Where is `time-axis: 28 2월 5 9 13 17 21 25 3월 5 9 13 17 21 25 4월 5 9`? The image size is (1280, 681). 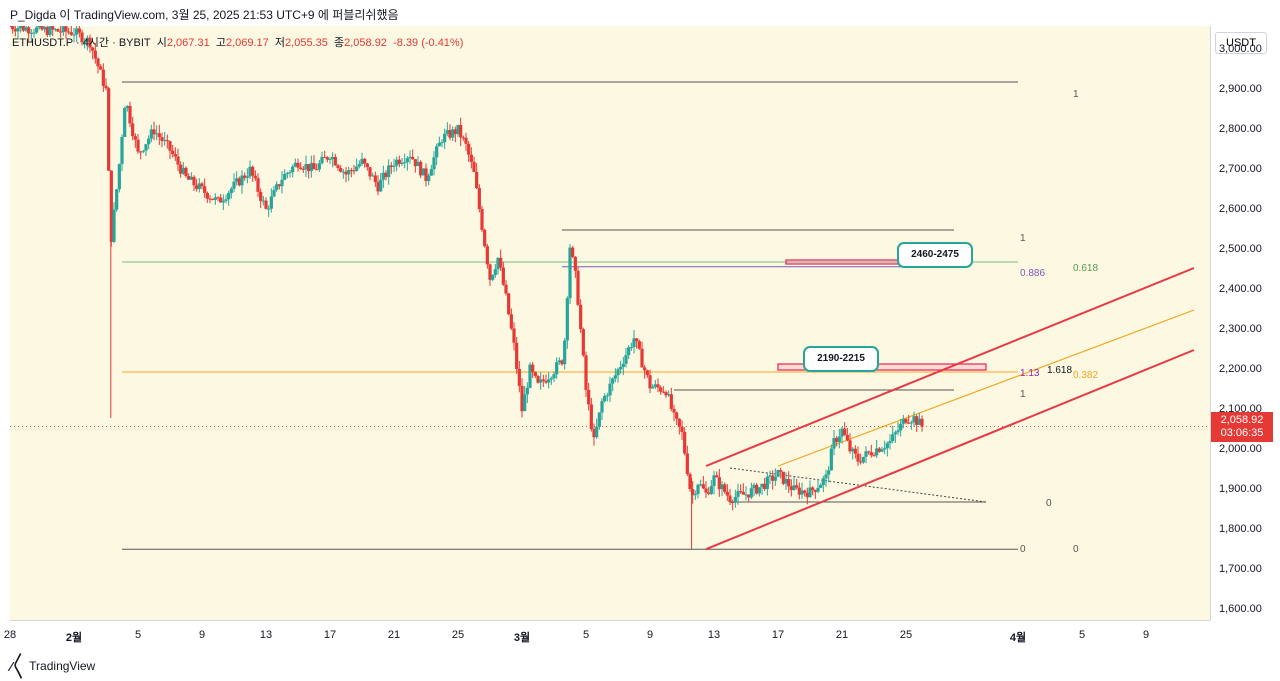 time-axis: 28 2월 5 9 13 17 21 25 3월 5 9 13 17 21 25 4월 5 9 is located at coordinates (607, 634).